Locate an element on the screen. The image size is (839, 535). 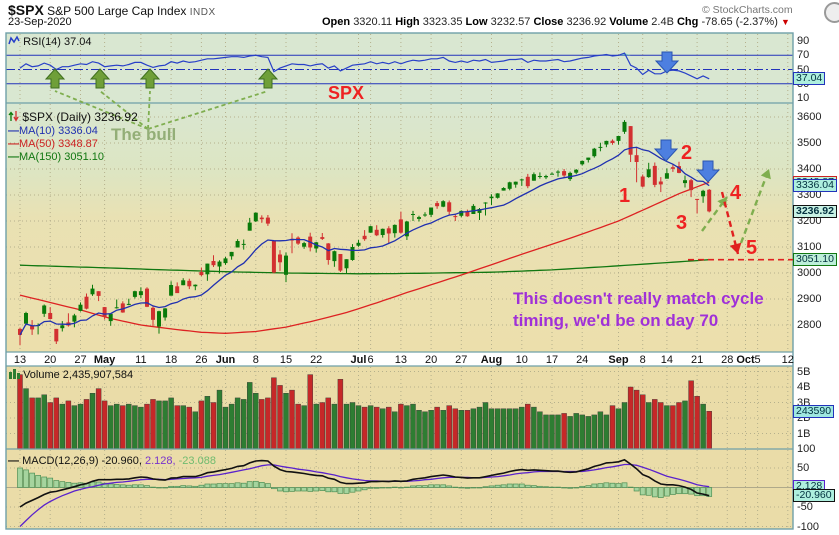
green-dashed-arrow is located at coordinates (755, 206).